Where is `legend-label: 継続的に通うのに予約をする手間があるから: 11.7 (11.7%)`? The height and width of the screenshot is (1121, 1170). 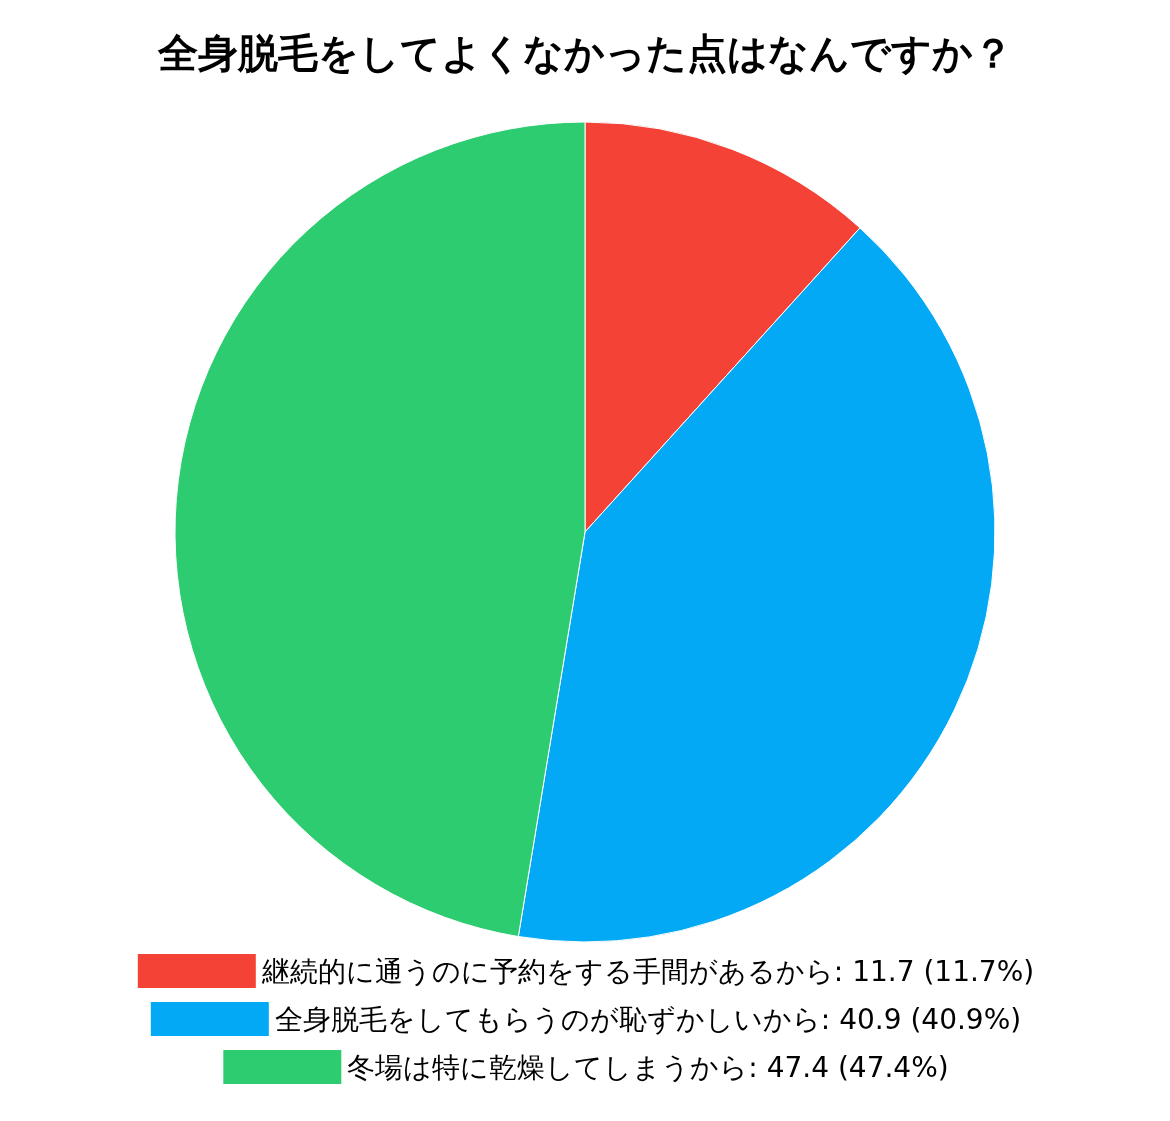 legend-label: 継続的に通うのに予約をする手間があるから: 11.7 (11.7%) is located at coordinates (647, 971).